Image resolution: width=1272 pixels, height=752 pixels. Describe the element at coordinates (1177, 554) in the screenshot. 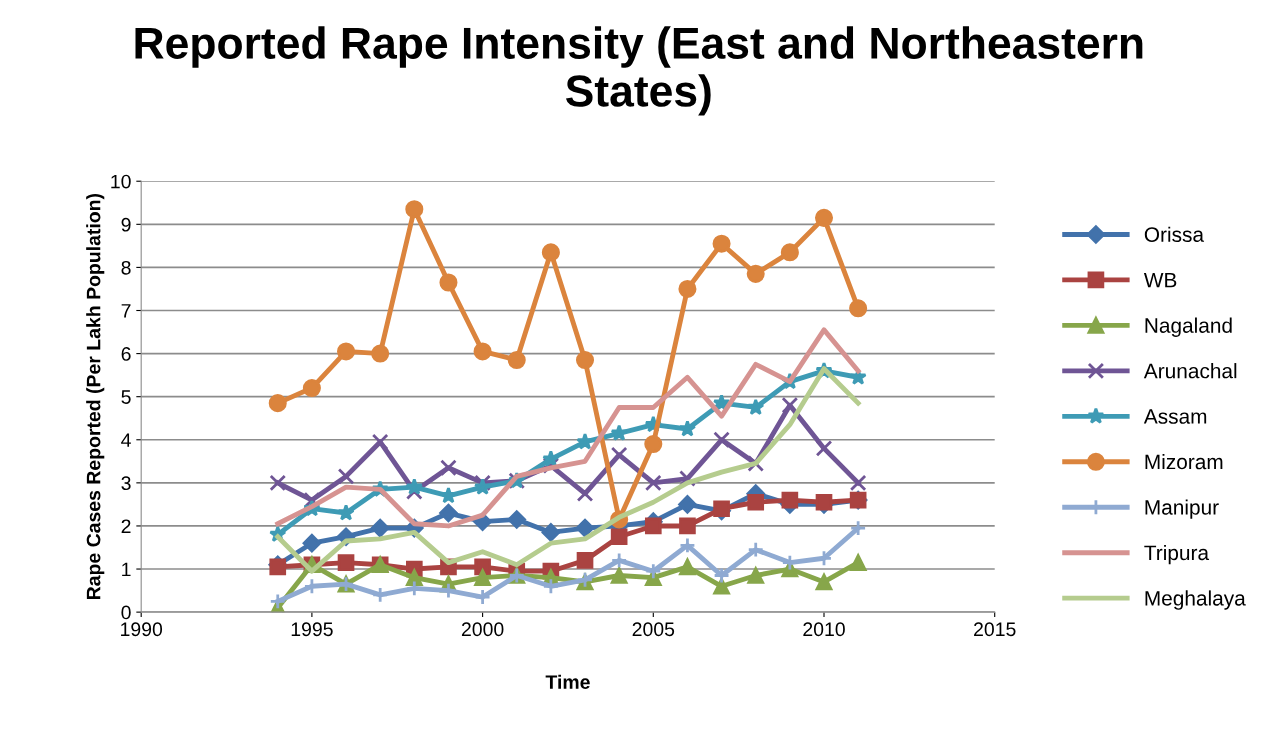

I see `legend-label: Tripura` at that location.